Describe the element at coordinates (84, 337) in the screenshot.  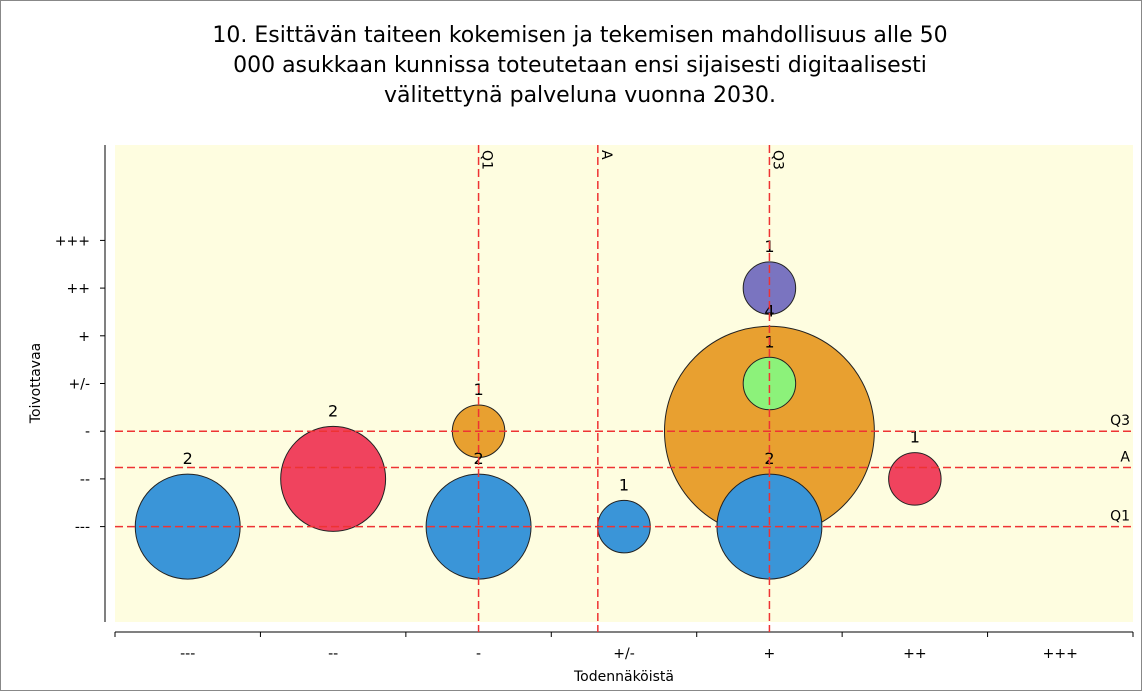
I see `y-tick-label: +` at that location.